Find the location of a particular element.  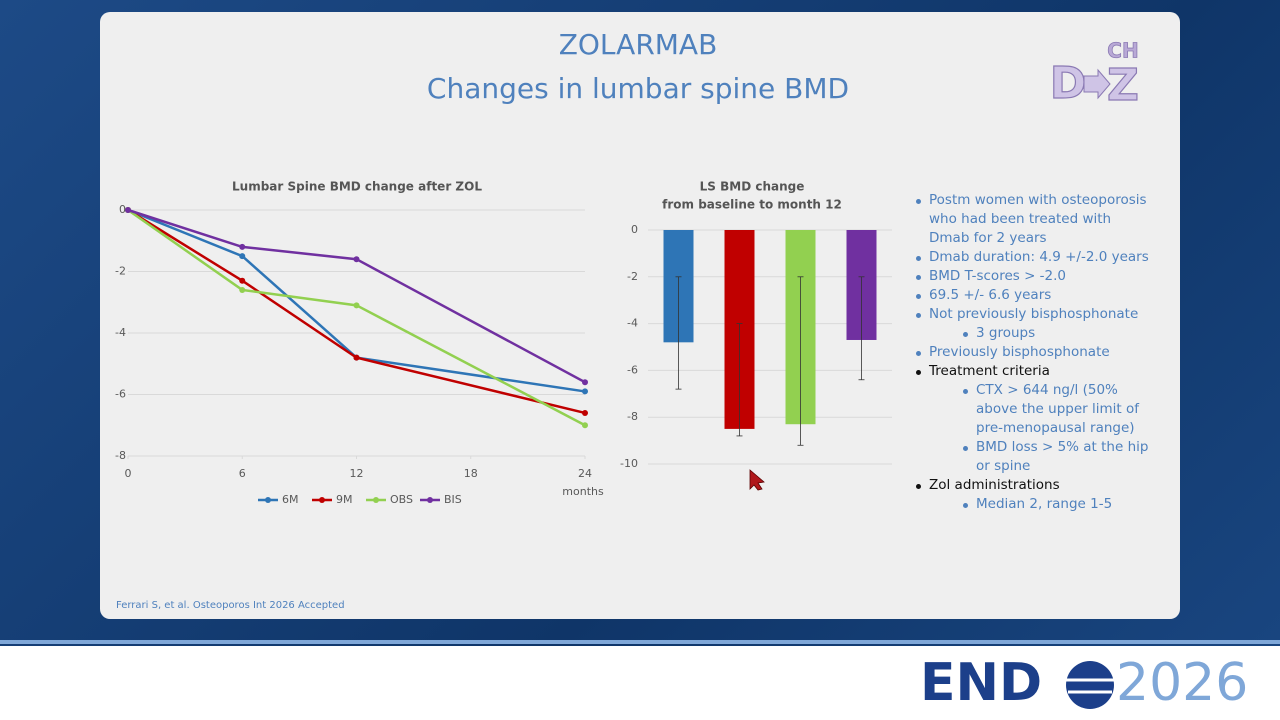

logo-text: CH is located at coordinates (1122, 51).